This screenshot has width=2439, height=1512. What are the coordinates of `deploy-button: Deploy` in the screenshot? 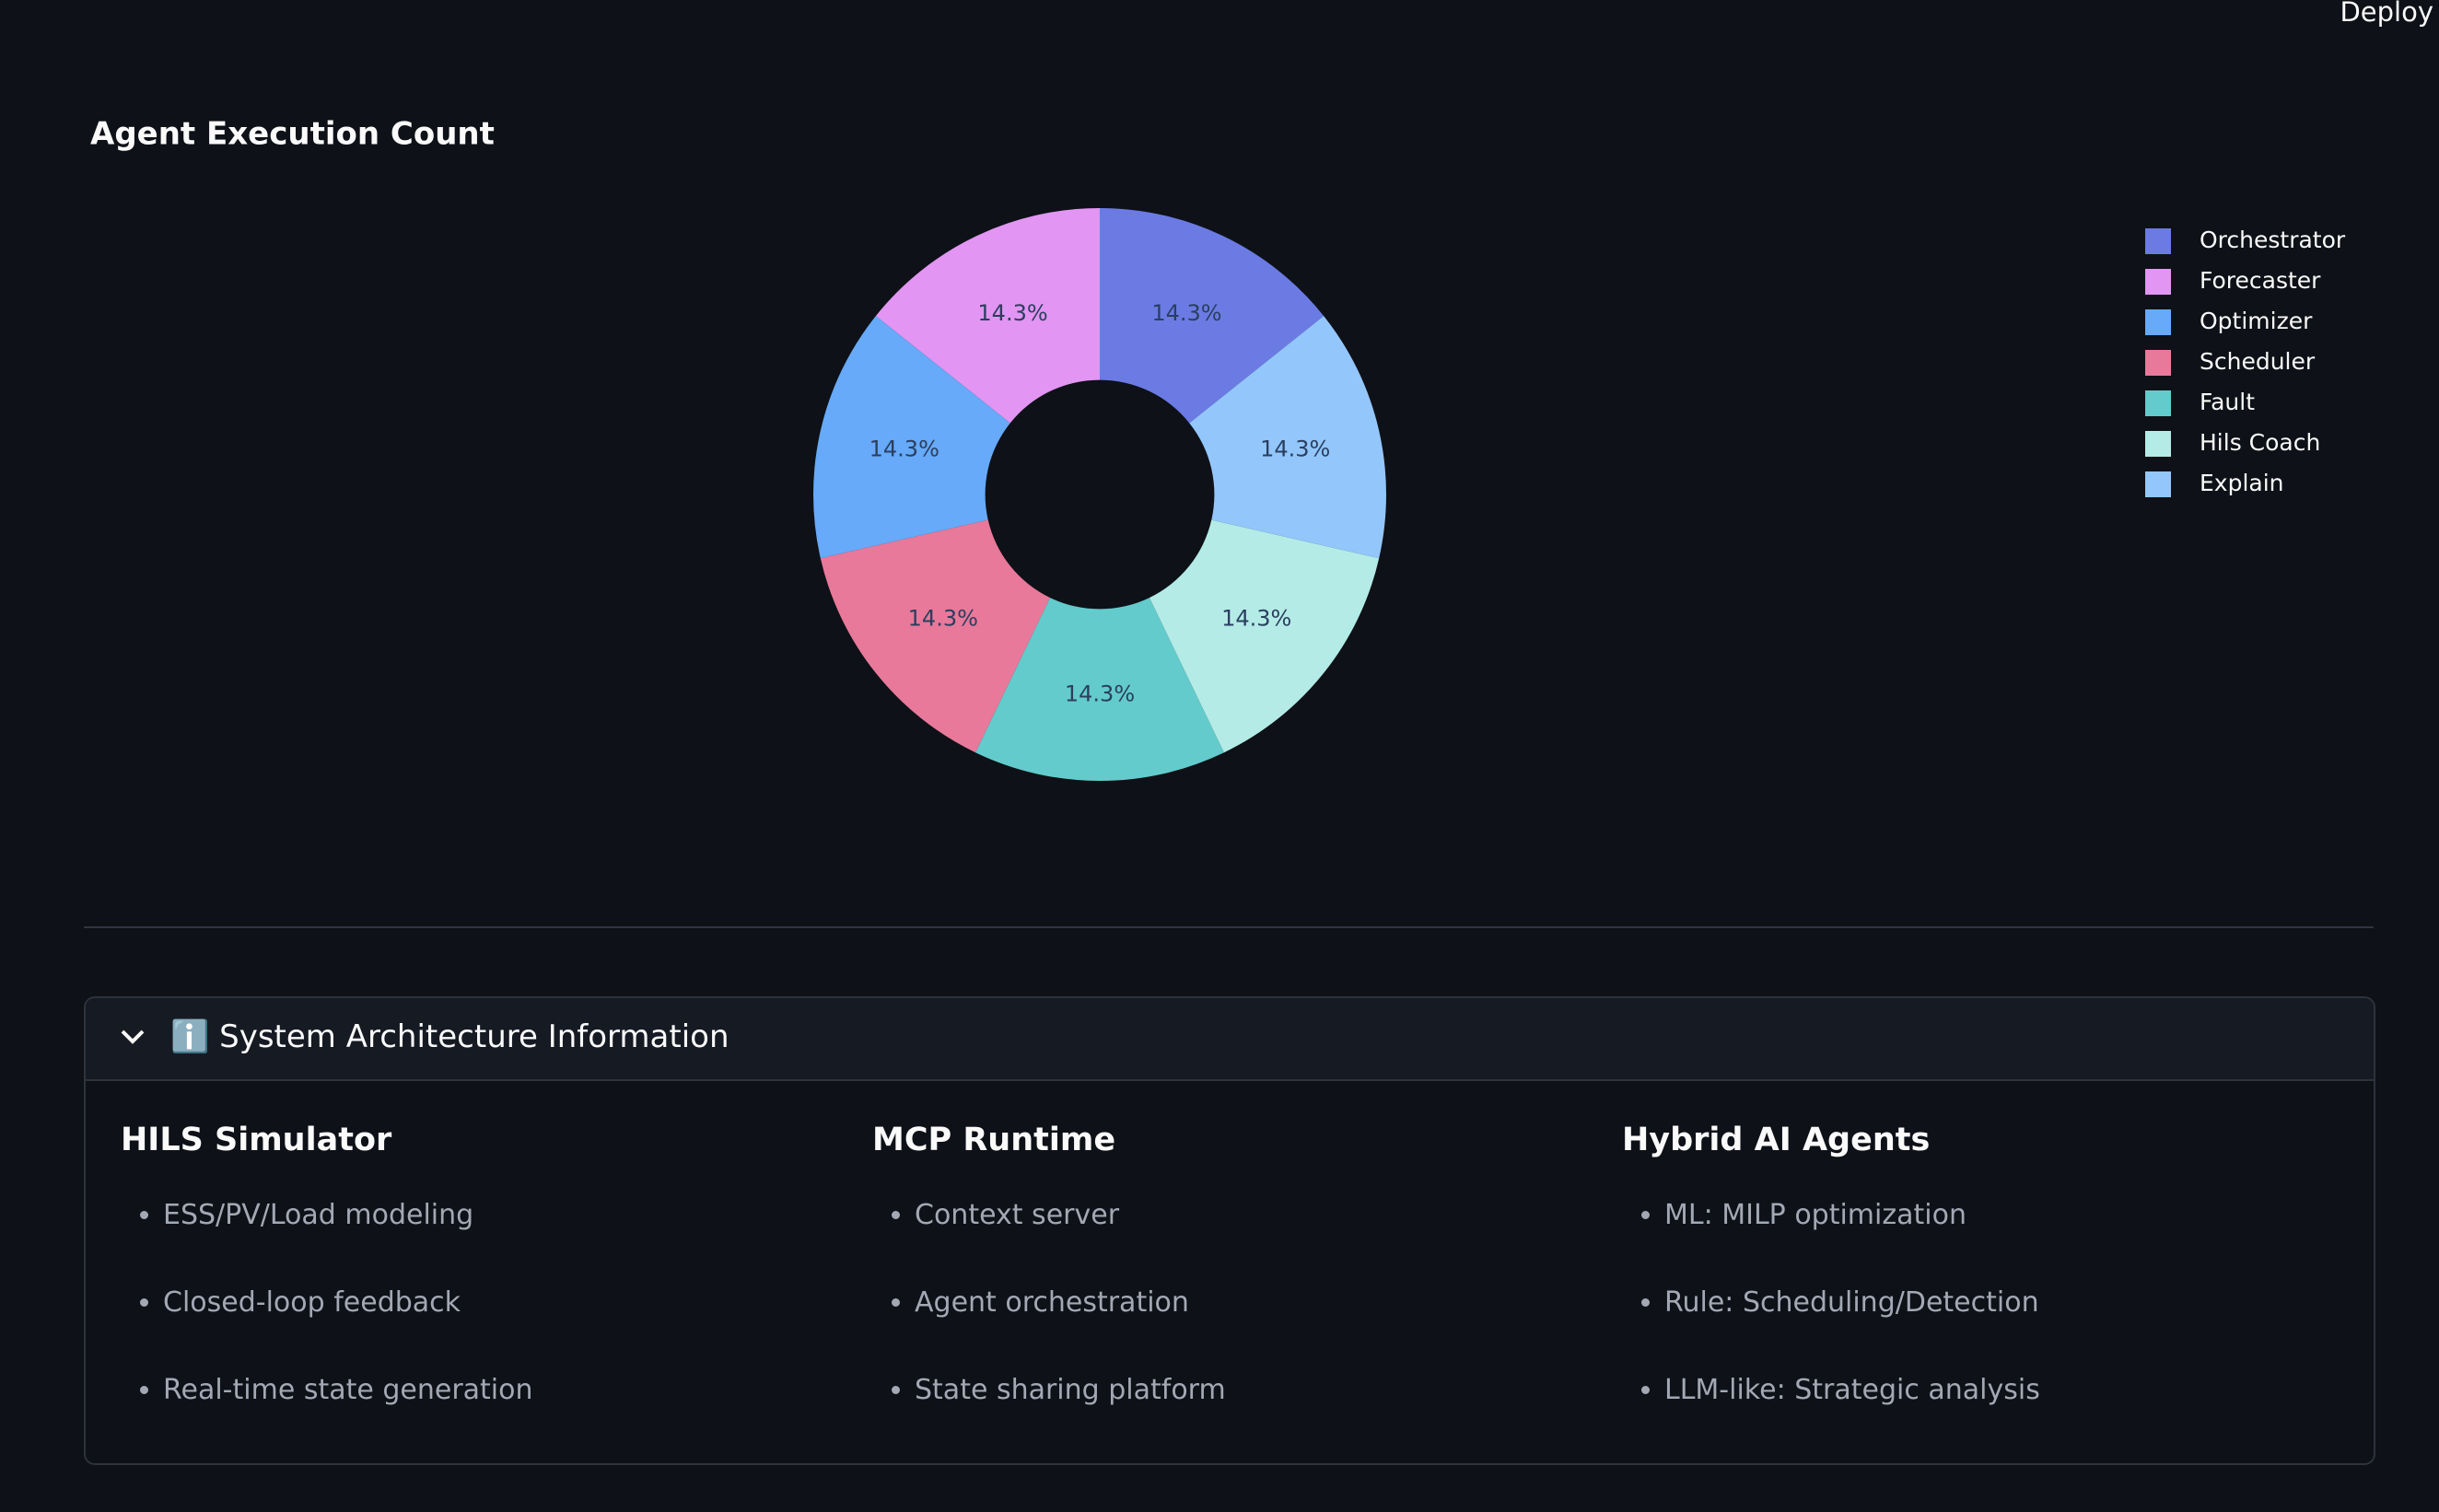 It's located at (2386, 14).